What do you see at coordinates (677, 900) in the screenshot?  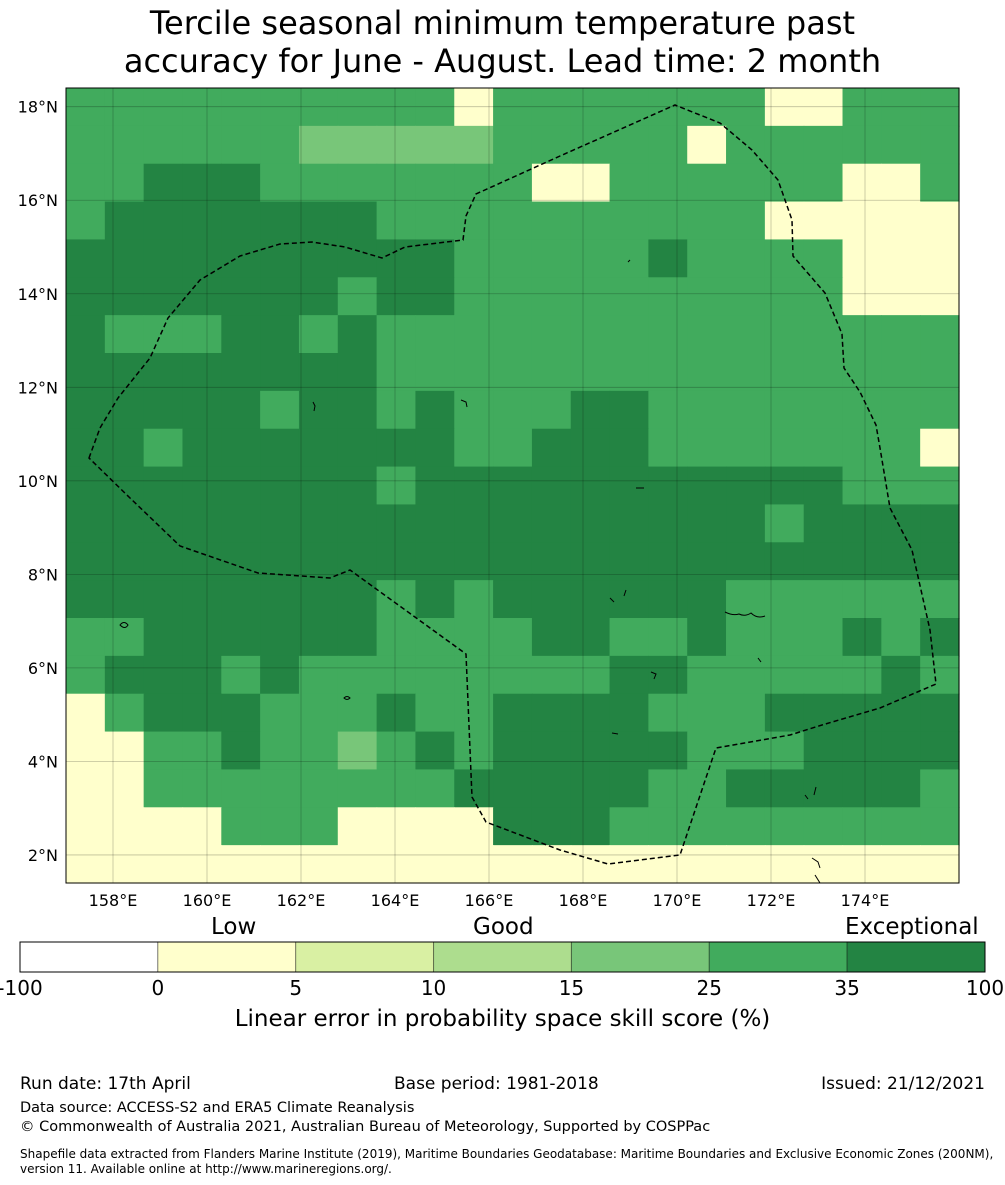 I see `longitude-label: 170°E` at bounding box center [677, 900].